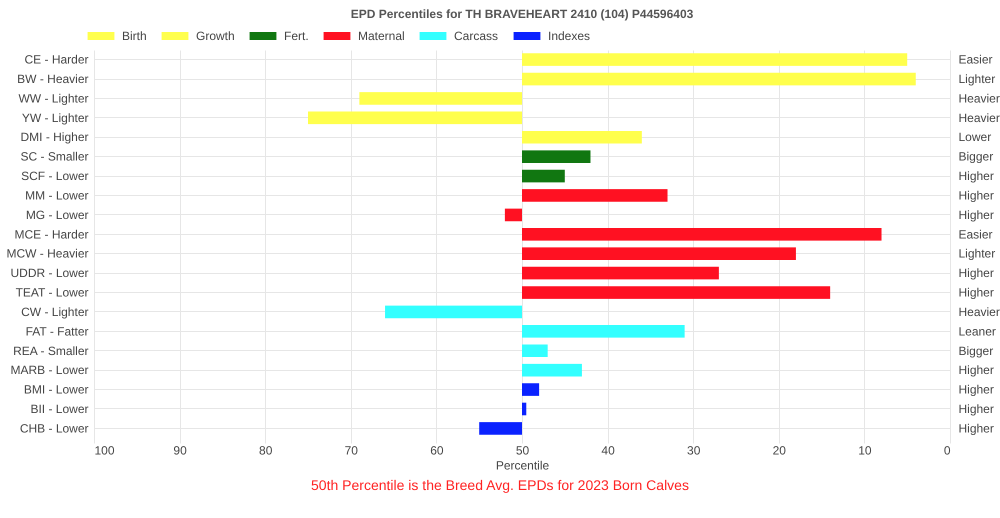 The image size is (1000, 518). I want to click on y-tick-label: DMI - Higher, so click(54, 137).